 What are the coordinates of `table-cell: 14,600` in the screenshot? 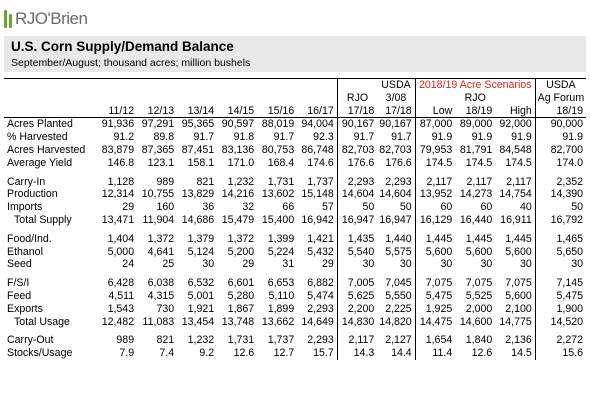 It's located at (476, 321).